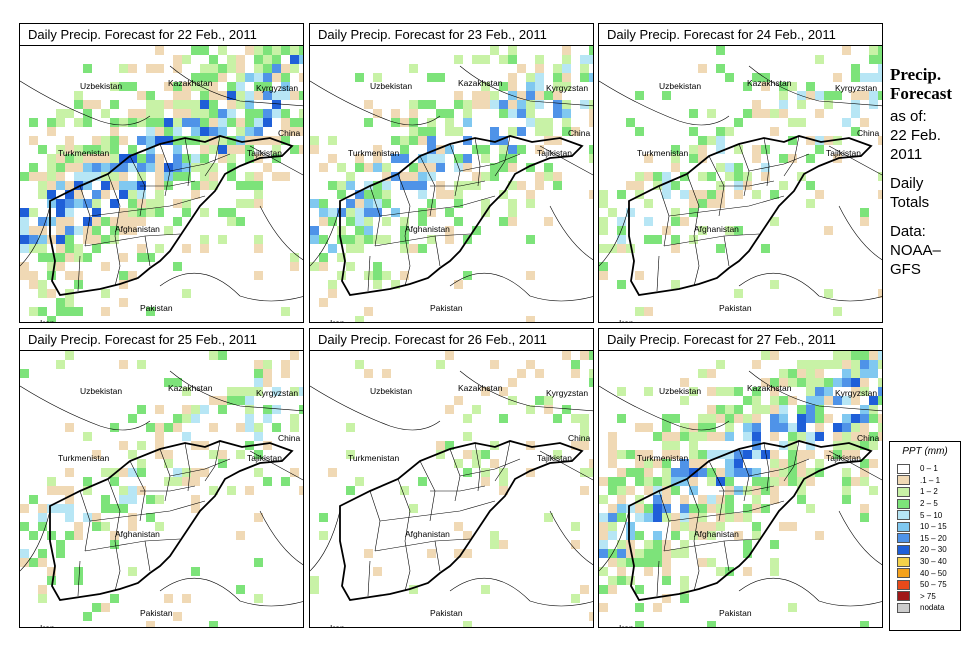 The width and height of the screenshot is (975, 646). What do you see at coordinates (171, 520) in the screenshot?
I see `afghanistan-border` at bounding box center [171, 520].